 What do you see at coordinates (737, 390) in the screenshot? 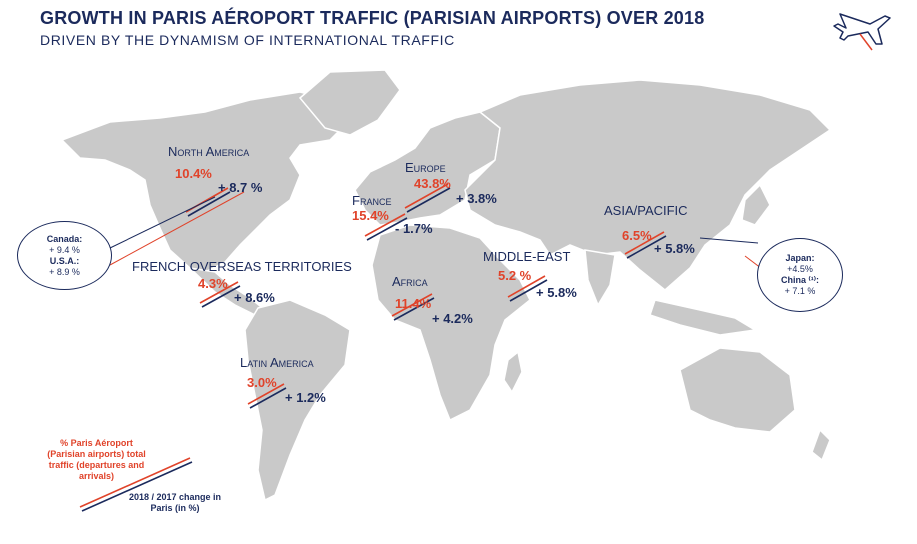
I see `continent-australia` at bounding box center [737, 390].